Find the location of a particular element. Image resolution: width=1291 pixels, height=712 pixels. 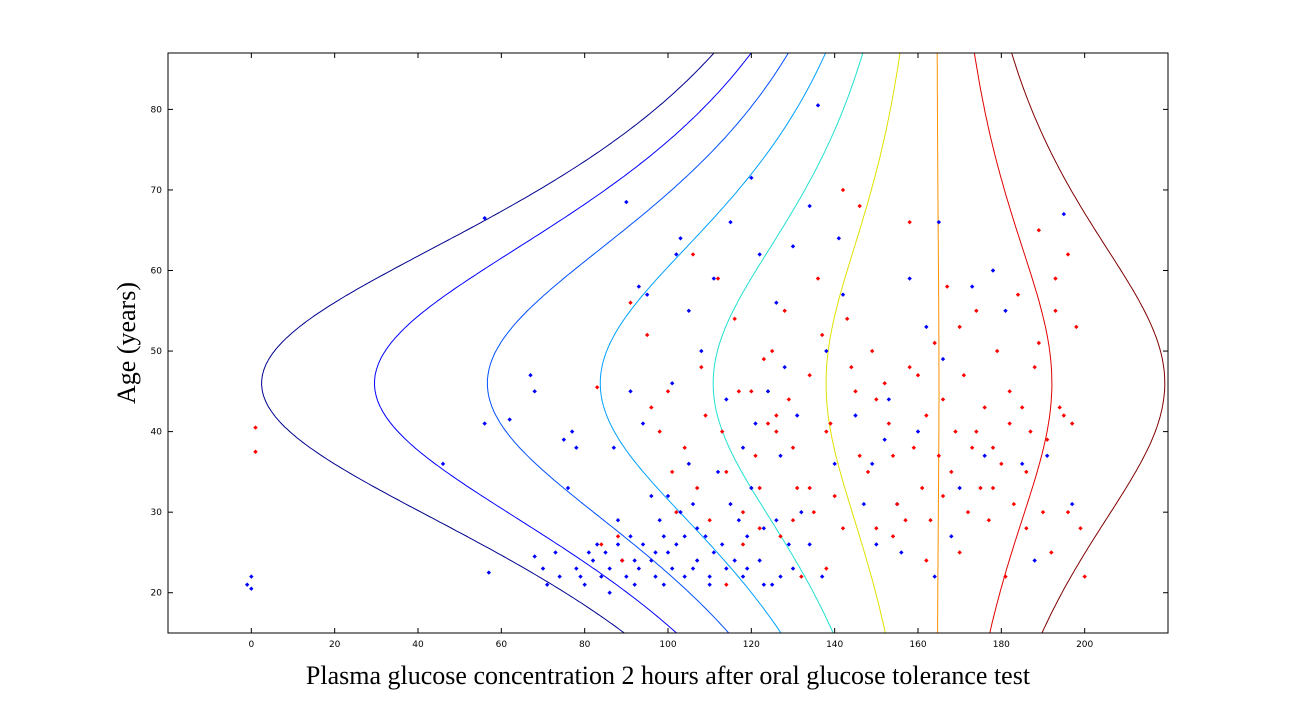

y-axis-label: Age (years) is located at coordinates (126, 343).